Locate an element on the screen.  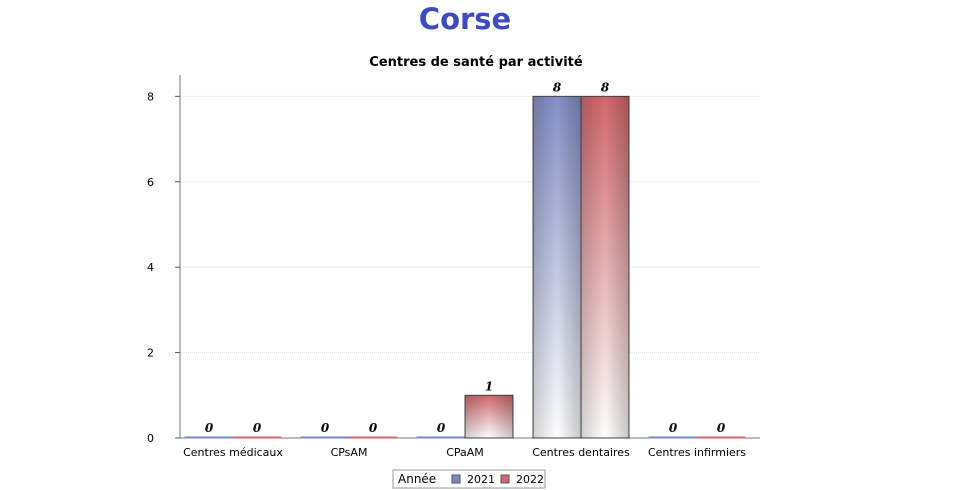
legend-swatch-2021 is located at coordinates (456, 479).